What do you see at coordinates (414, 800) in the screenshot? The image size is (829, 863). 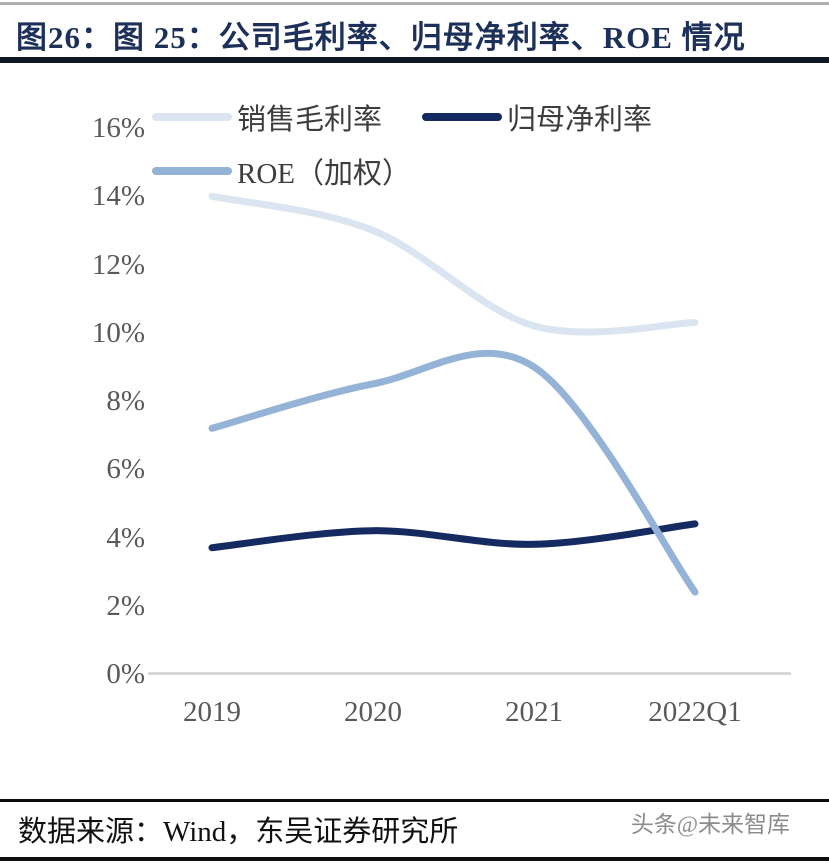 I see `footer-divider` at bounding box center [414, 800].